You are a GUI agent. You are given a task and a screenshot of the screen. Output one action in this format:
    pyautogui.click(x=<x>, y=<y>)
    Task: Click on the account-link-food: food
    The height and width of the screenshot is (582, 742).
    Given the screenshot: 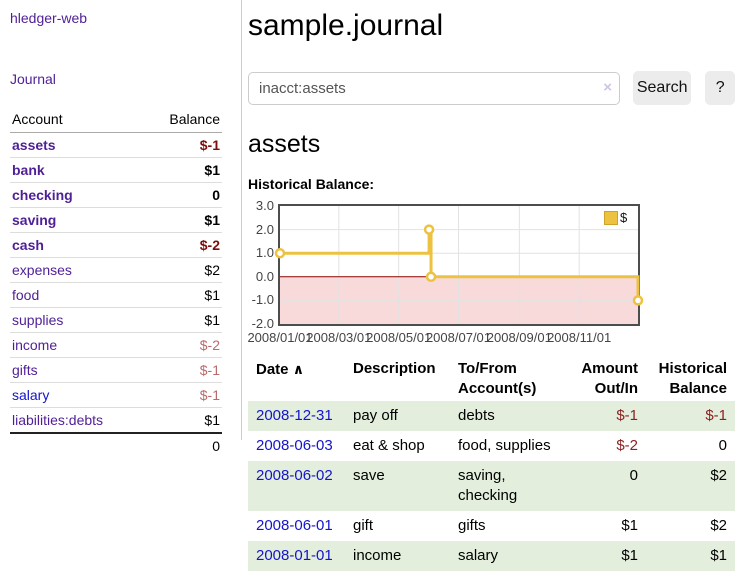 What is the action you would take?
    pyautogui.click(x=26, y=295)
    